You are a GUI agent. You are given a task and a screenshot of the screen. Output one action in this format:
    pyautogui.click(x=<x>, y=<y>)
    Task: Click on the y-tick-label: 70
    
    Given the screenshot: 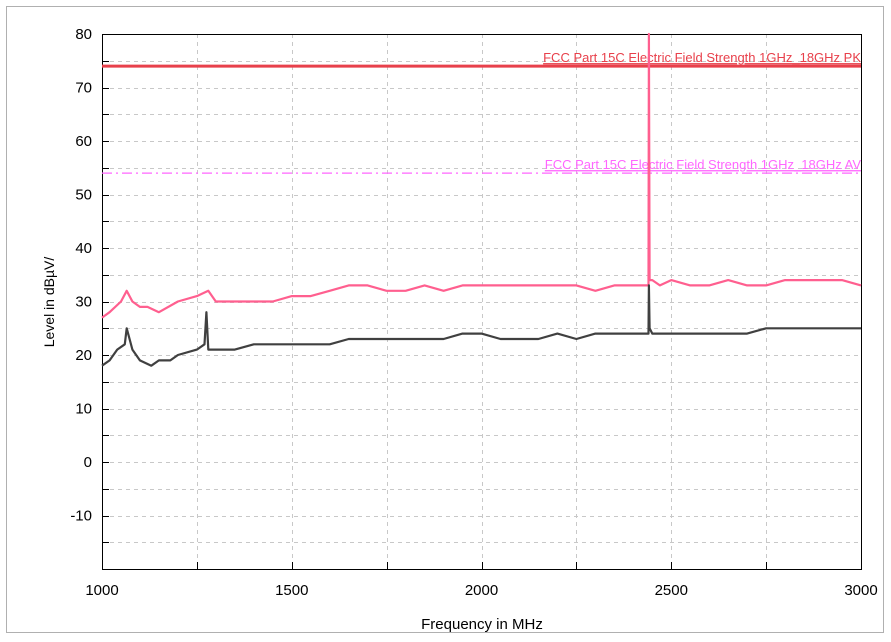 What is the action you would take?
    pyautogui.click(x=83, y=88)
    